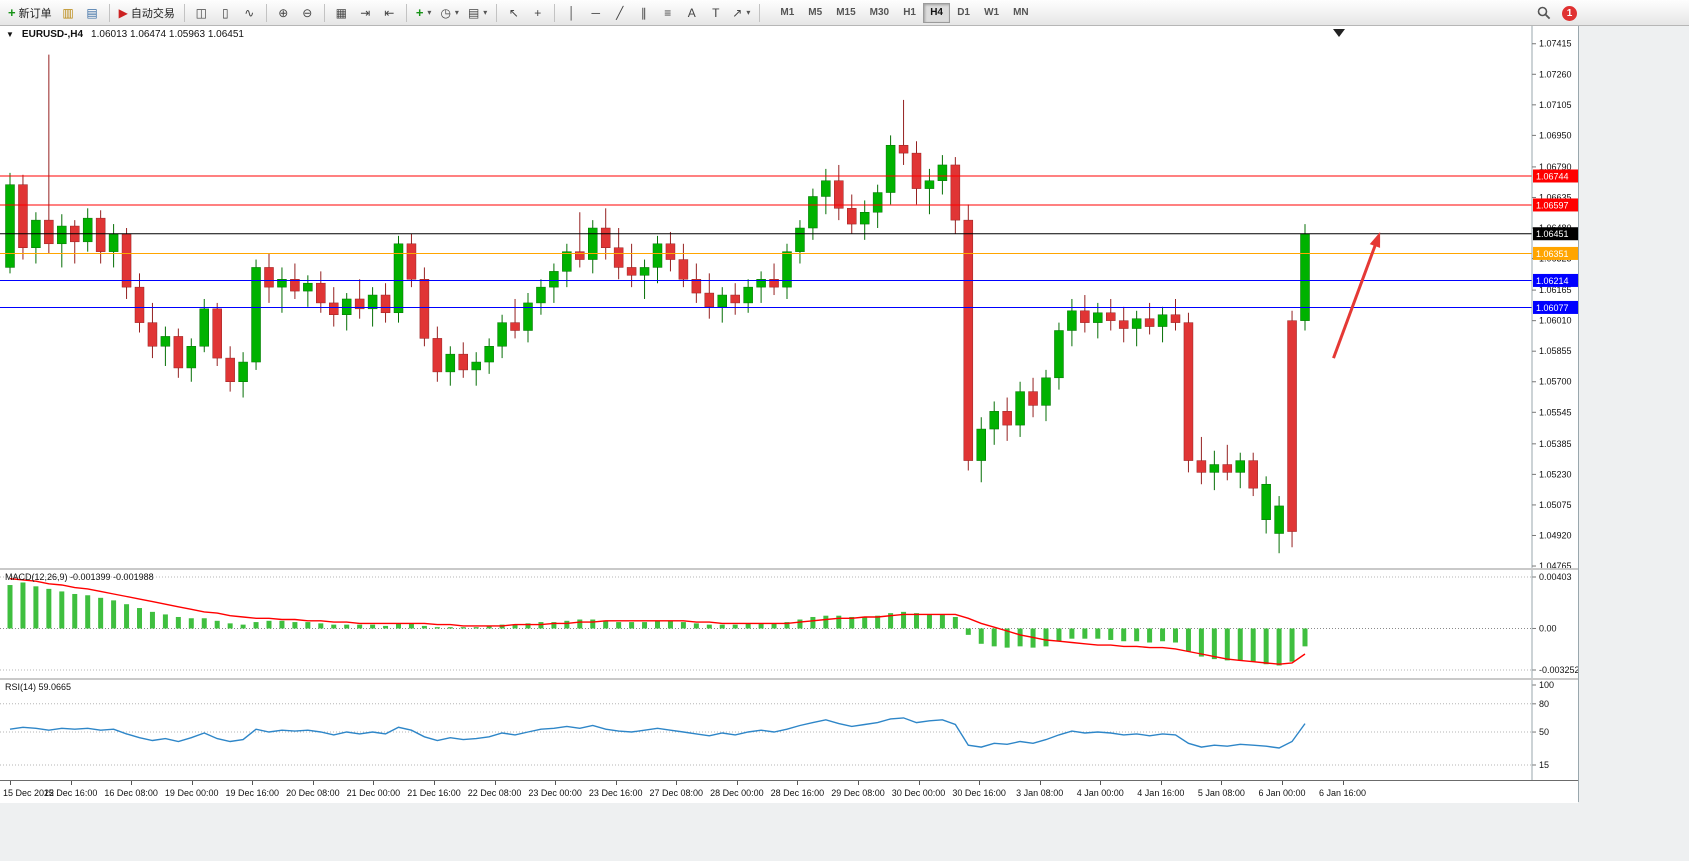  Describe the element at coordinates (445, 12) in the screenshot. I see `periods-clock-icon: ◷` at that location.